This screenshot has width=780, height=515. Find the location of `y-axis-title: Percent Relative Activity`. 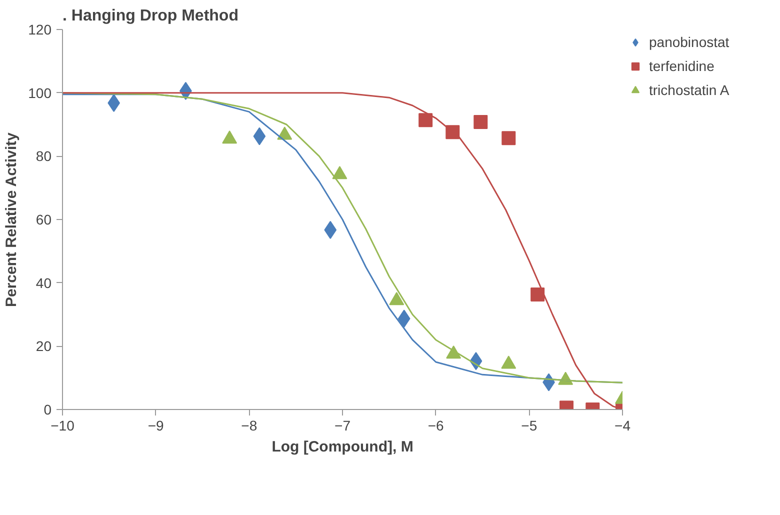

y-axis-title: Percent Relative Activity is located at coordinates (11, 220).